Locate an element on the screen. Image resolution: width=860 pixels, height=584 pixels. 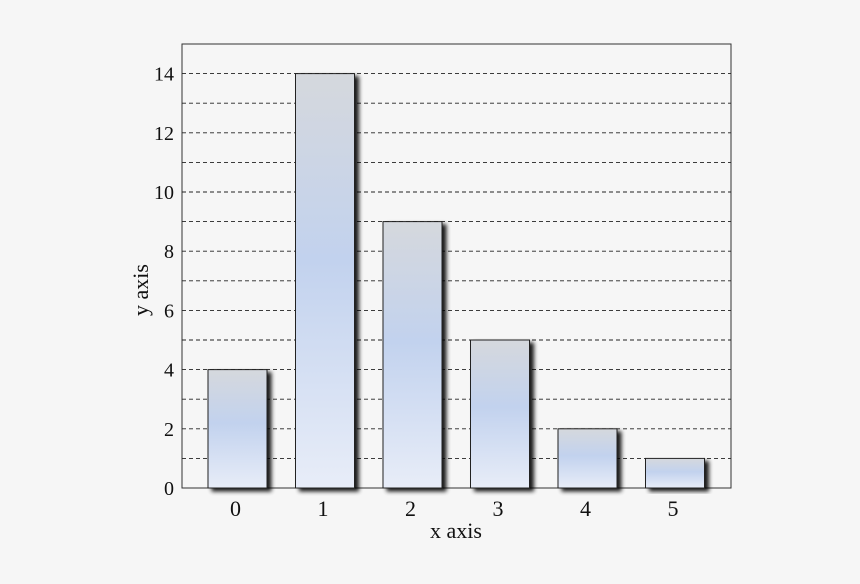
x-tick-label: 5 is located at coordinates (673, 508).